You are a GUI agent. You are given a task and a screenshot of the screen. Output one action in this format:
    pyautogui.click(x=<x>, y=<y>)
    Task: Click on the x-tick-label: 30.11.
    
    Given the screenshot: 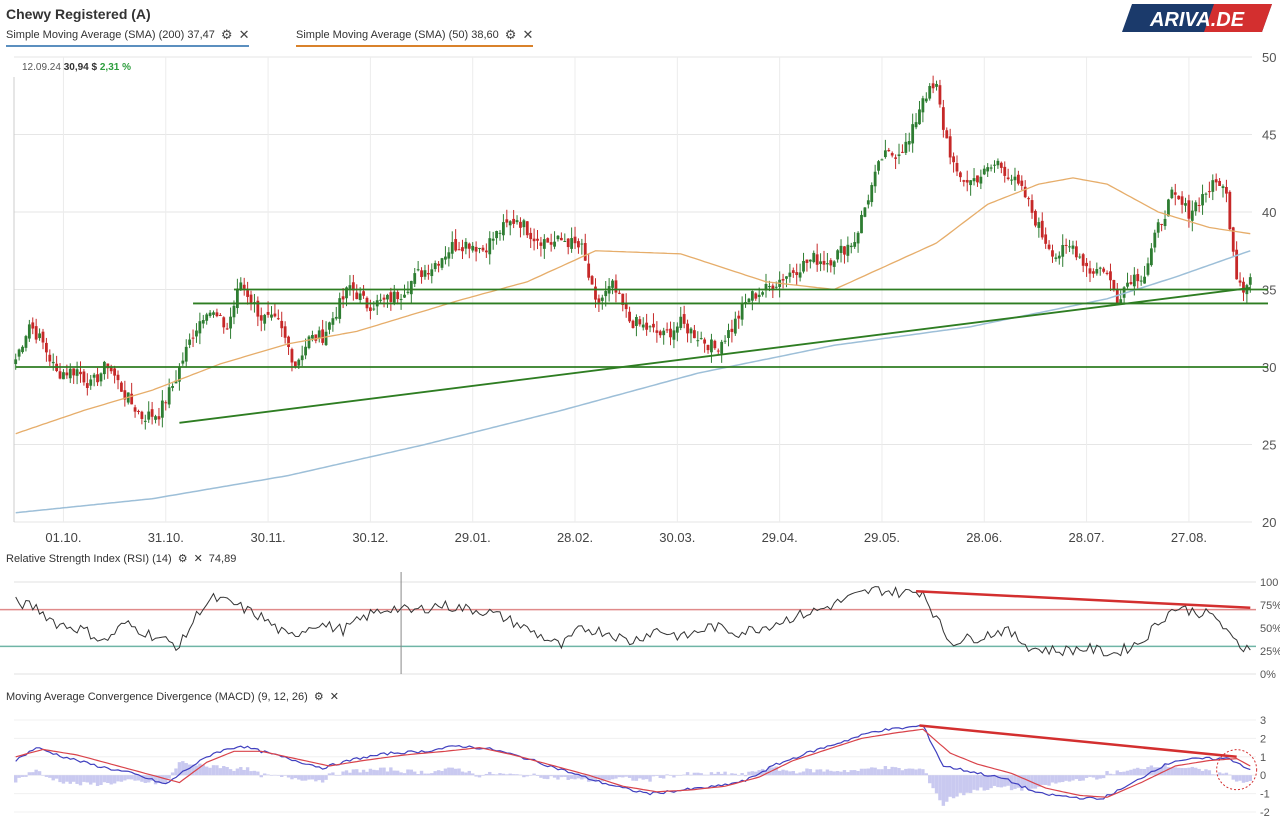 What is the action you would take?
    pyautogui.click(x=267, y=537)
    